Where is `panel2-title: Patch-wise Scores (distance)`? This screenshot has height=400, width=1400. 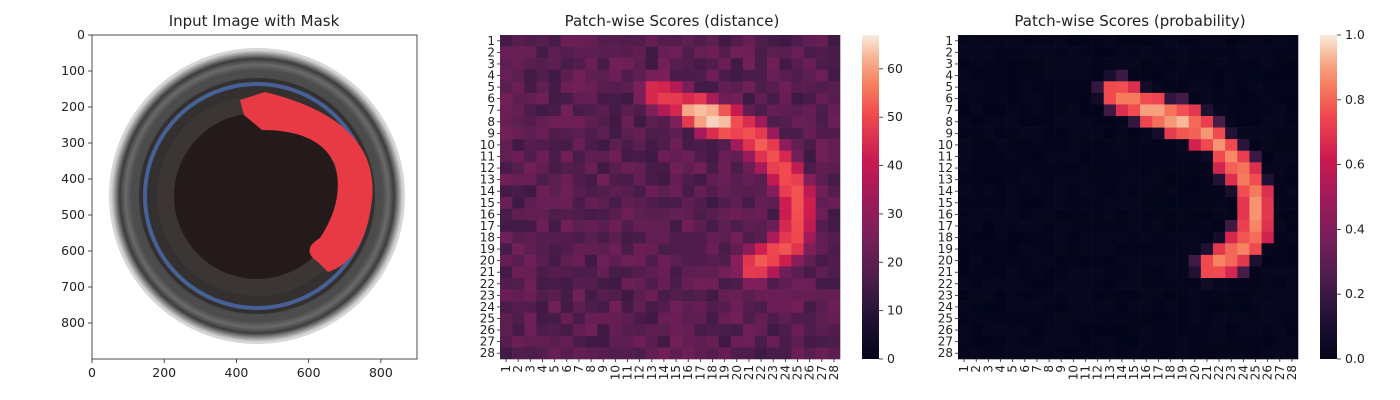
panel2-title: Patch-wise Scores (distance) is located at coordinates (672, 21).